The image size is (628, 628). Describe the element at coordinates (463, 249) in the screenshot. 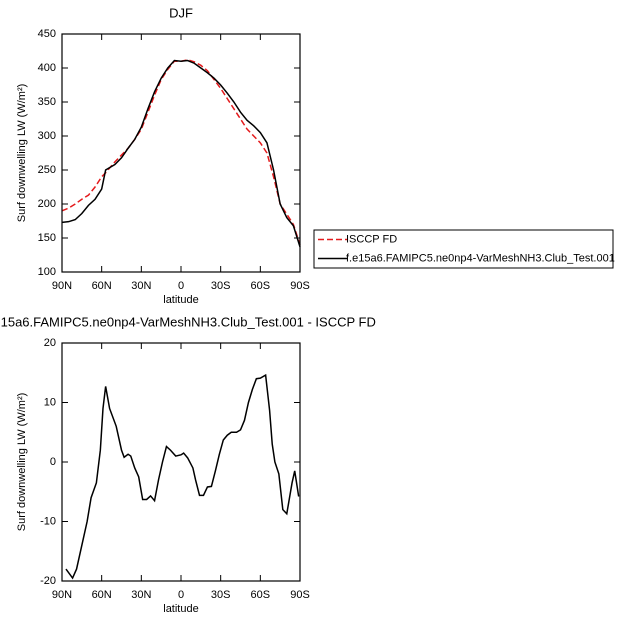

I see `legend-box` at that location.